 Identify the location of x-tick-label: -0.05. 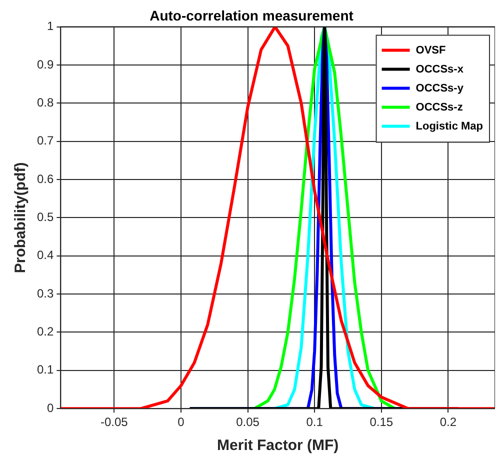
(114, 422).